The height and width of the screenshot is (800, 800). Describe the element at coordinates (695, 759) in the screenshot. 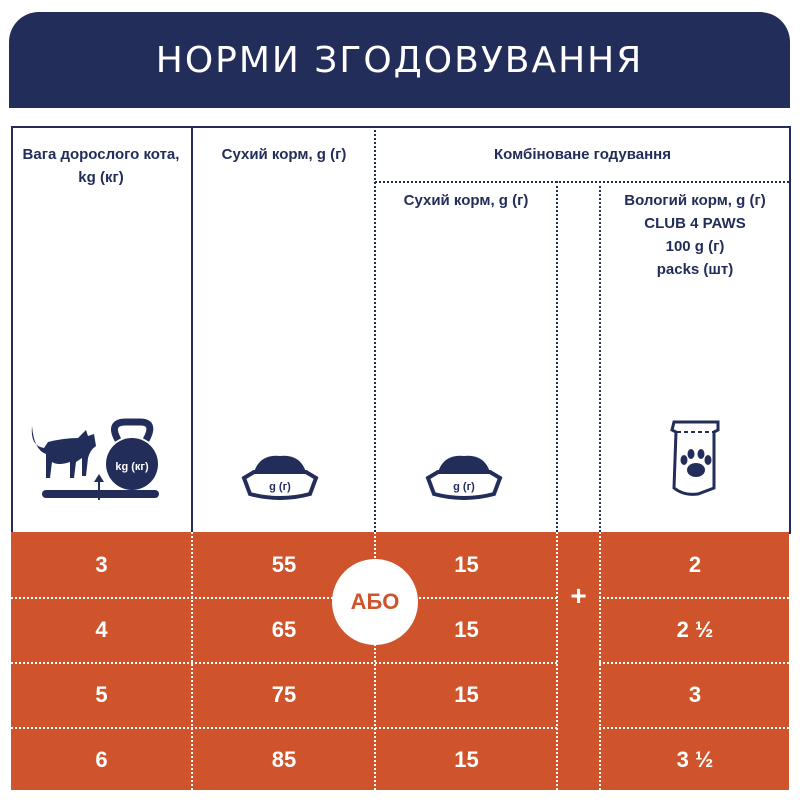

I see `cell-wet: 3 ½` at that location.